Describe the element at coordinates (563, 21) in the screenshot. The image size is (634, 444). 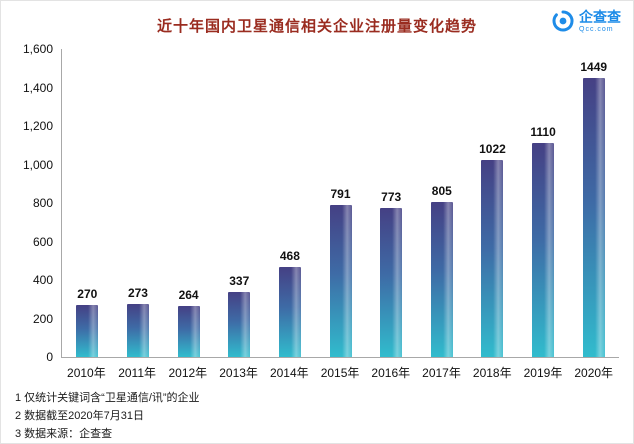
I see `qcc-logo-icon` at that location.